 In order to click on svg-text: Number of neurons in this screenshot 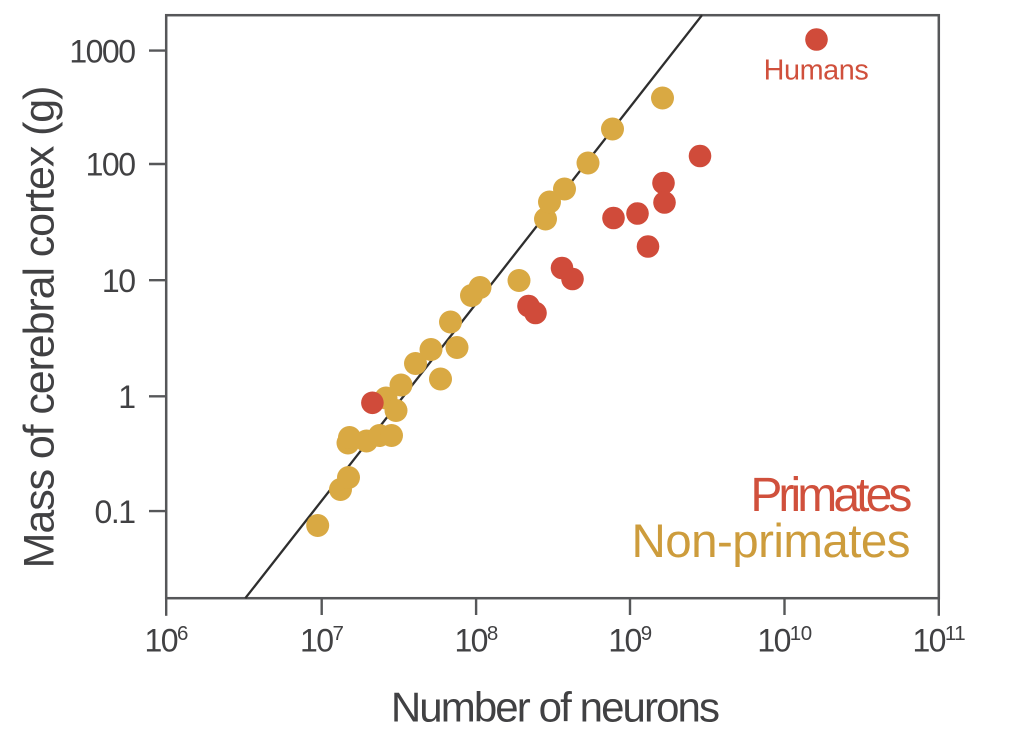, I will do `click(555, 707)`.